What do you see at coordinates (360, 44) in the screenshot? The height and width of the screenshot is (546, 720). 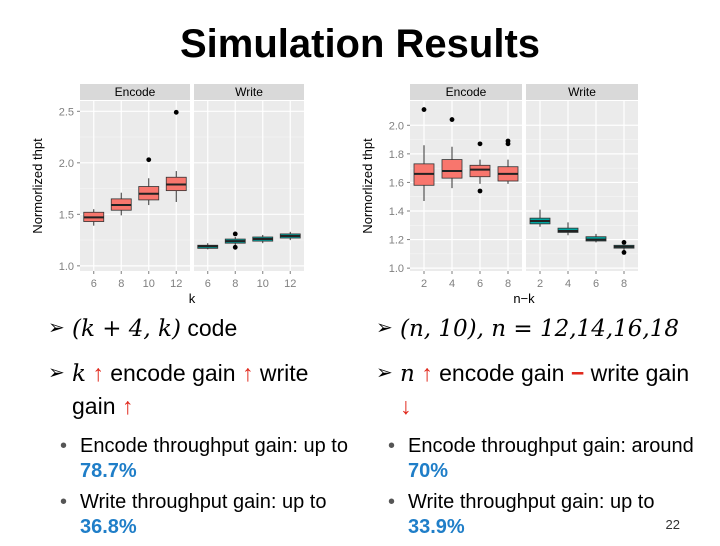 I see `slide-title: Simulation Results` at bounding box center [360, 44].